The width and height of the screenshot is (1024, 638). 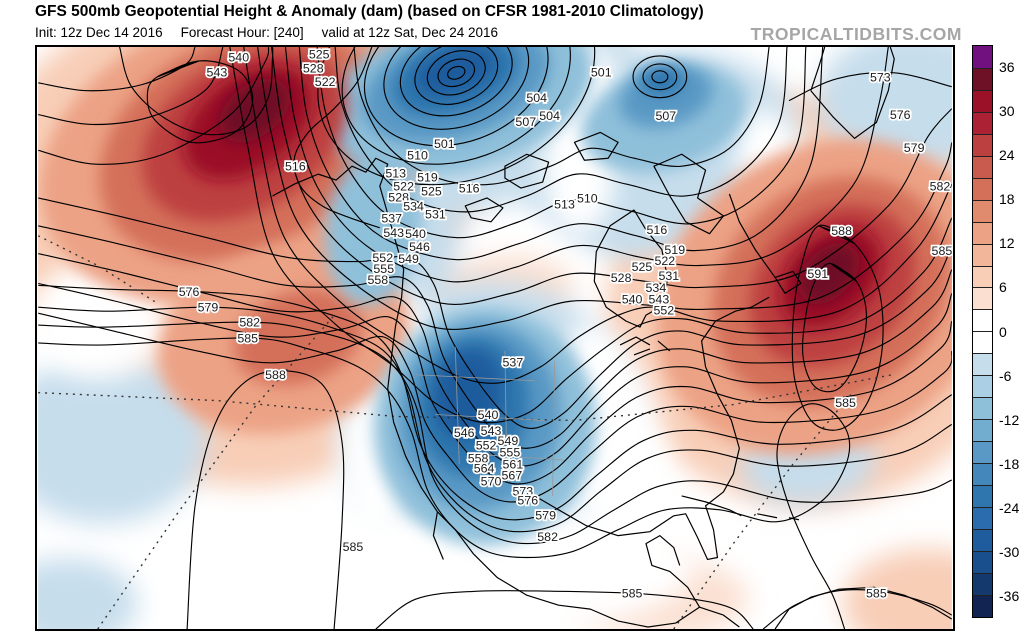 I want to click on forecast-hour-label: Forecast Hour: [240], so click(x=242, y=32).